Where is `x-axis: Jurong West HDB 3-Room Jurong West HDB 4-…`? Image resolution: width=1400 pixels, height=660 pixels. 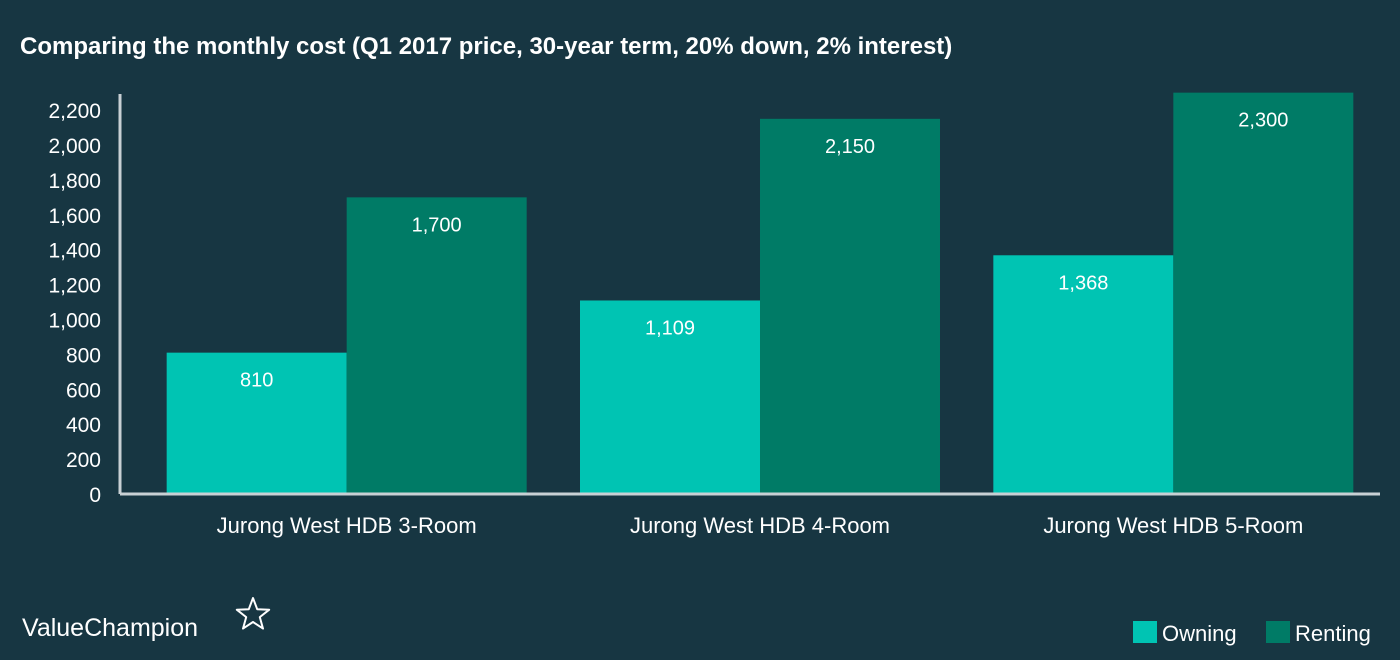
x-axis: Jurong West HDB 3-Room Jurong West HDB 4-… is located at coordinates (750, 515).